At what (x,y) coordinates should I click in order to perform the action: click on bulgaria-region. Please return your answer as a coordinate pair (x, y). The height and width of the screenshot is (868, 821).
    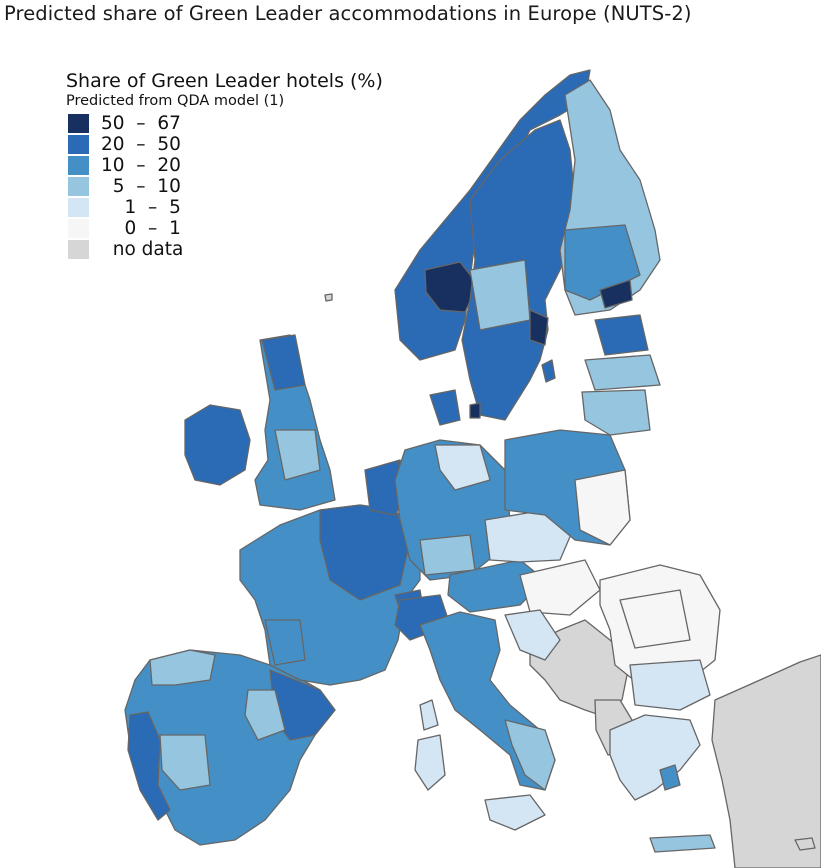
    Looking at the image, I should click on (670, 685).